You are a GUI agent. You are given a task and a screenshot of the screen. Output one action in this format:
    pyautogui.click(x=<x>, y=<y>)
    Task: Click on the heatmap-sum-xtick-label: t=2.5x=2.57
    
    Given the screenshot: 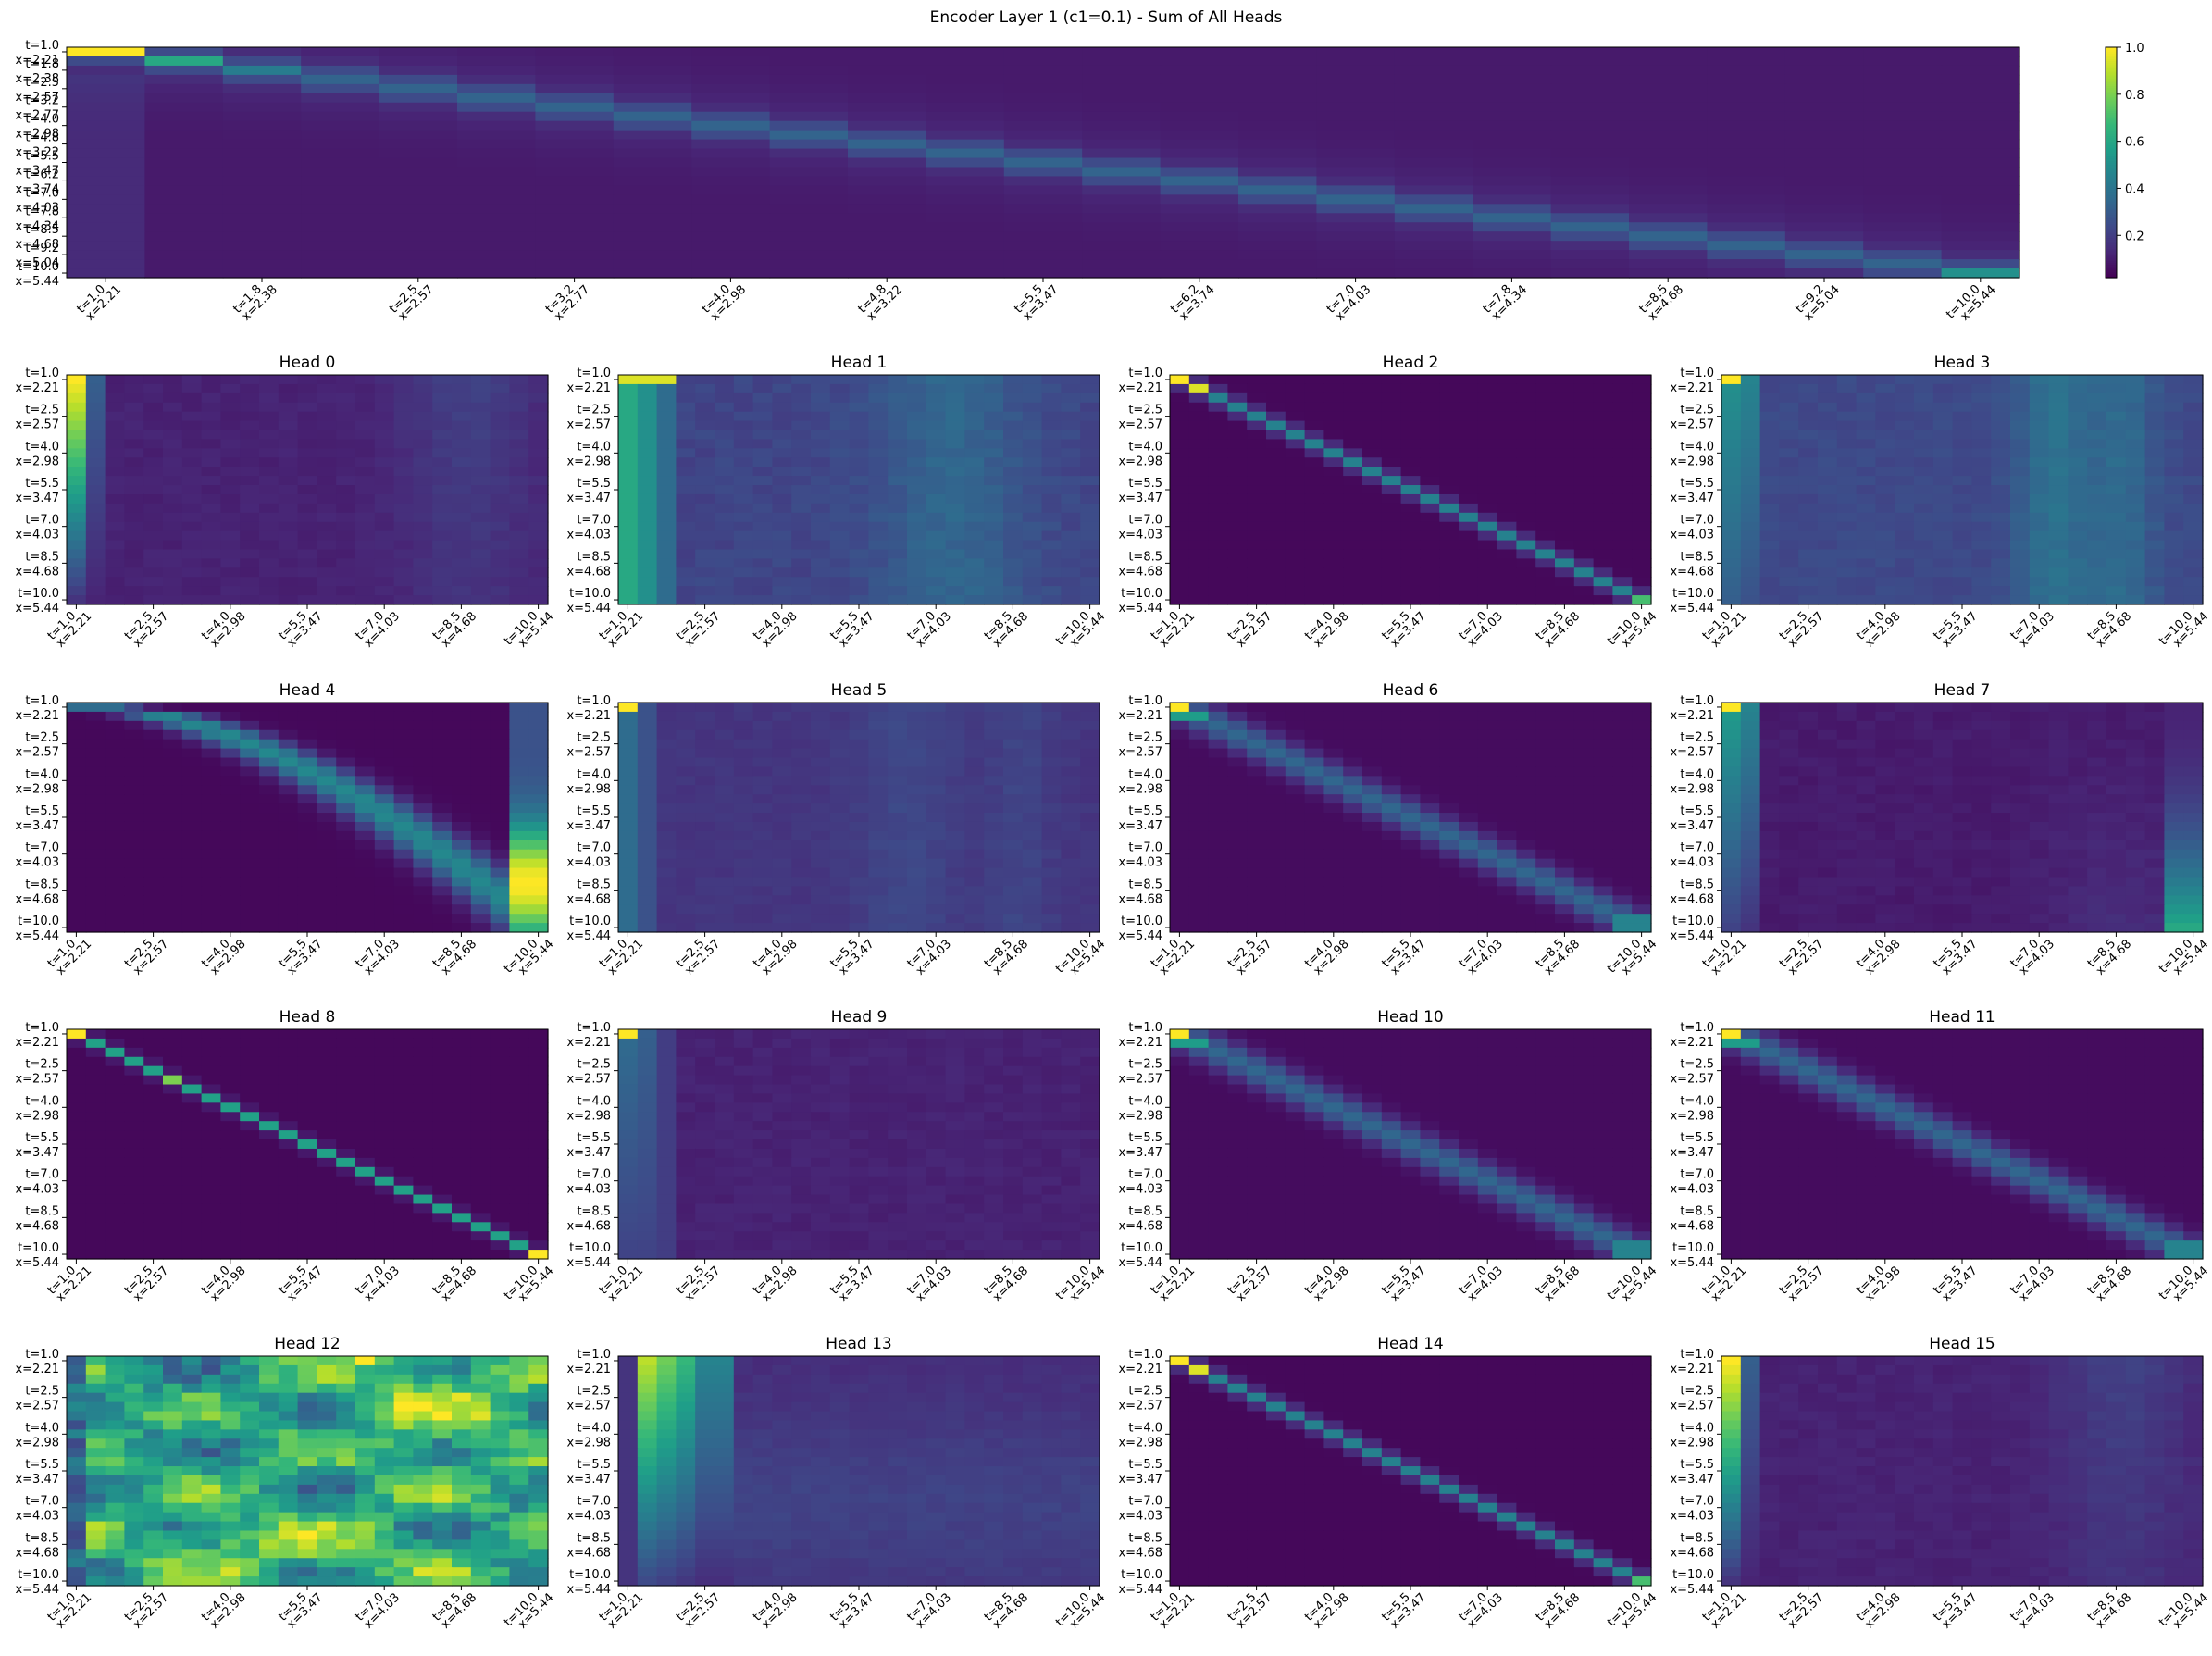 What is the action you would take?
    pyautogui.click(x=412, y=303)
    